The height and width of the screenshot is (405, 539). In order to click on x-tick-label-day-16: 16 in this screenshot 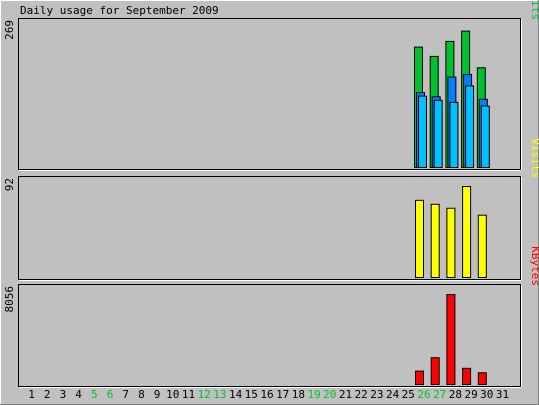, I will do `click(266, 394)`.